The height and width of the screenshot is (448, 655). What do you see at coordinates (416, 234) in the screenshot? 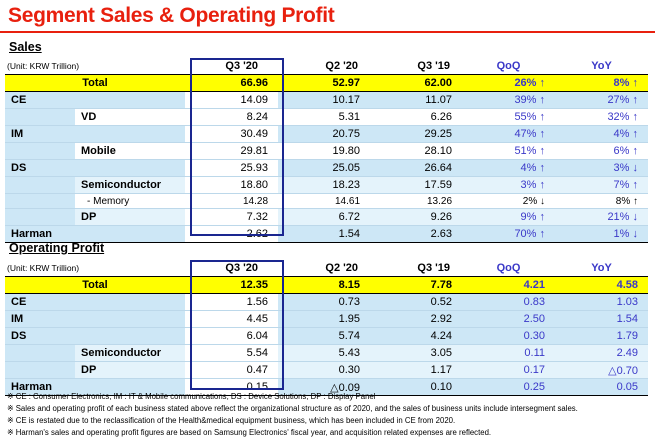
I see `cell: 2.63` at bounding box center [416, 234].